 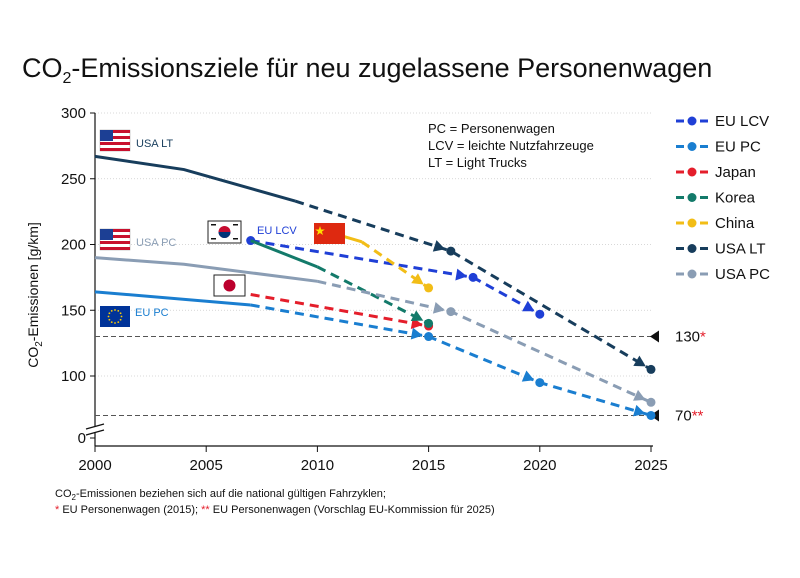 What do you see at coordinates (224, 232) in the screenshot?
I see `korea-flag-icon` at bounding box center [224, 232].